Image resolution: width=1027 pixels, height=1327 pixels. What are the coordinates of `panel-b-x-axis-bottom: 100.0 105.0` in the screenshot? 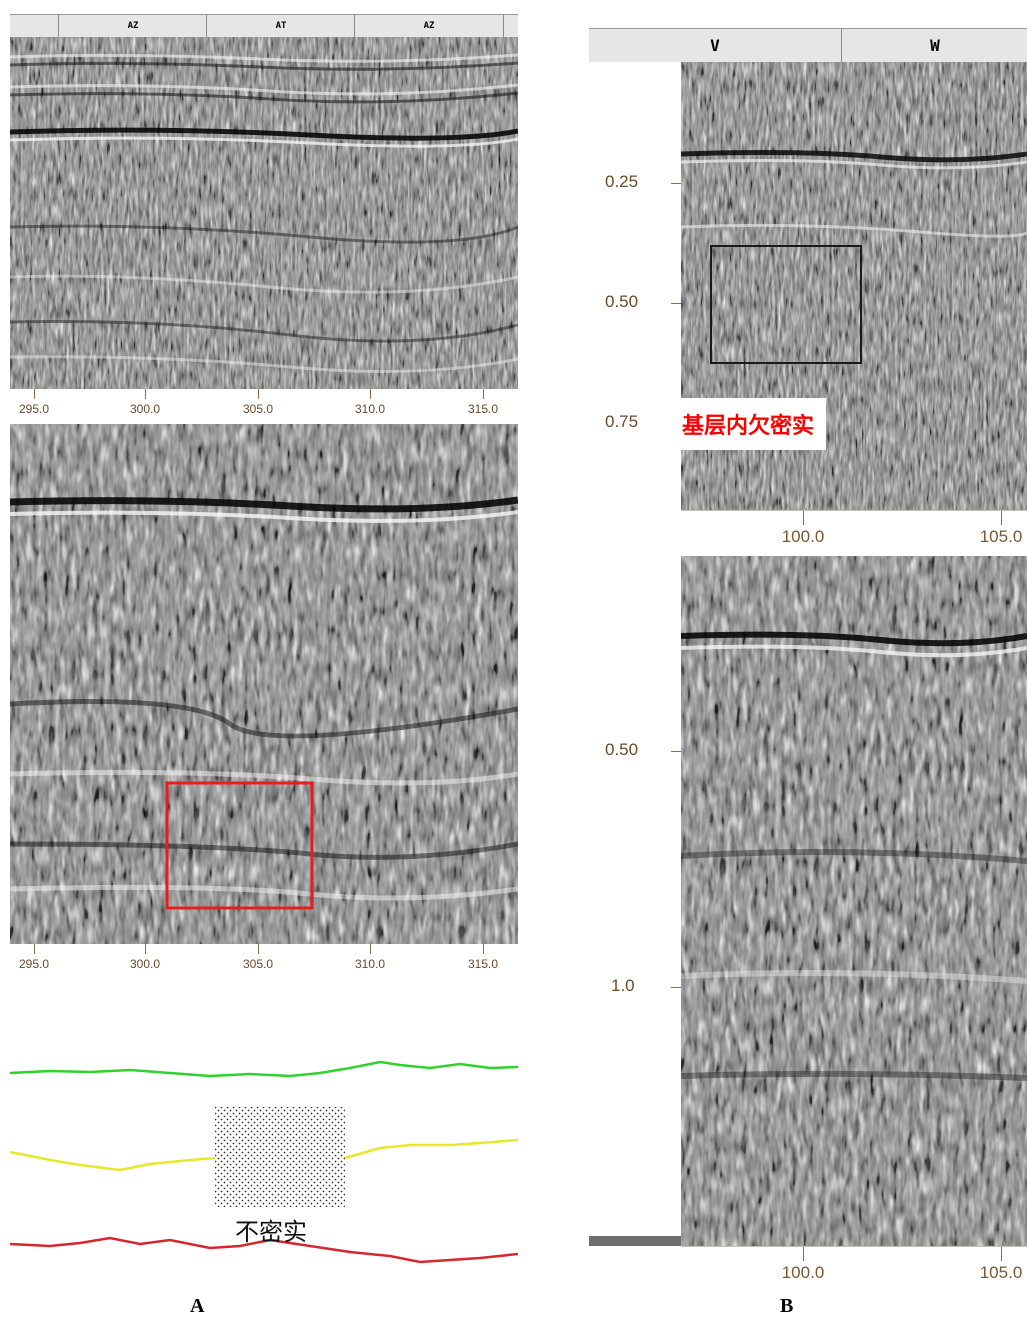 It's located at (854, 1267).